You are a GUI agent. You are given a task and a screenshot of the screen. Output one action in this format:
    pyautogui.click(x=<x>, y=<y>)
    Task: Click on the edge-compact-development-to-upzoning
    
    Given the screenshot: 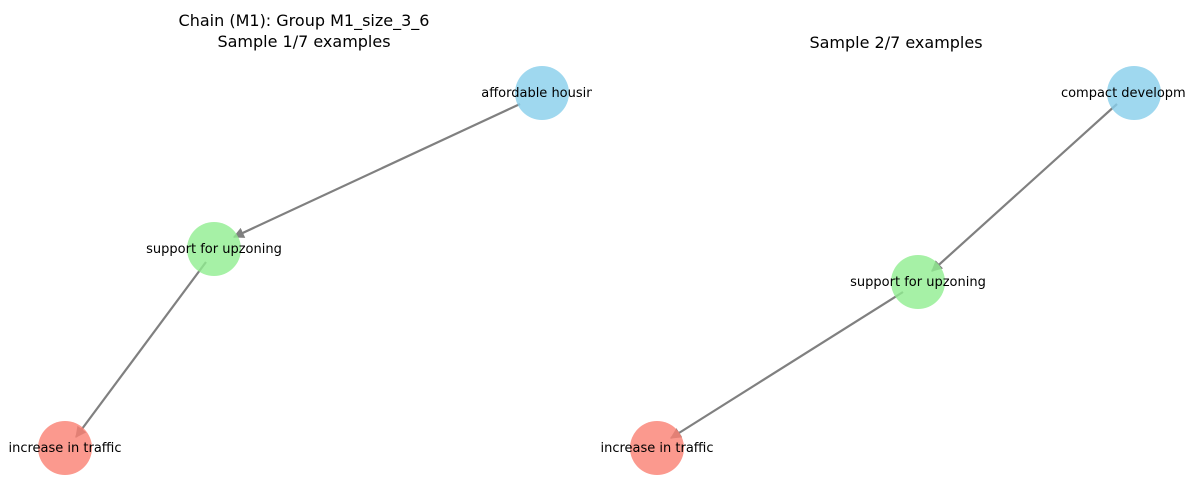 What is the action you would take?
    pyautogui.click(x=1024, y=187)
    